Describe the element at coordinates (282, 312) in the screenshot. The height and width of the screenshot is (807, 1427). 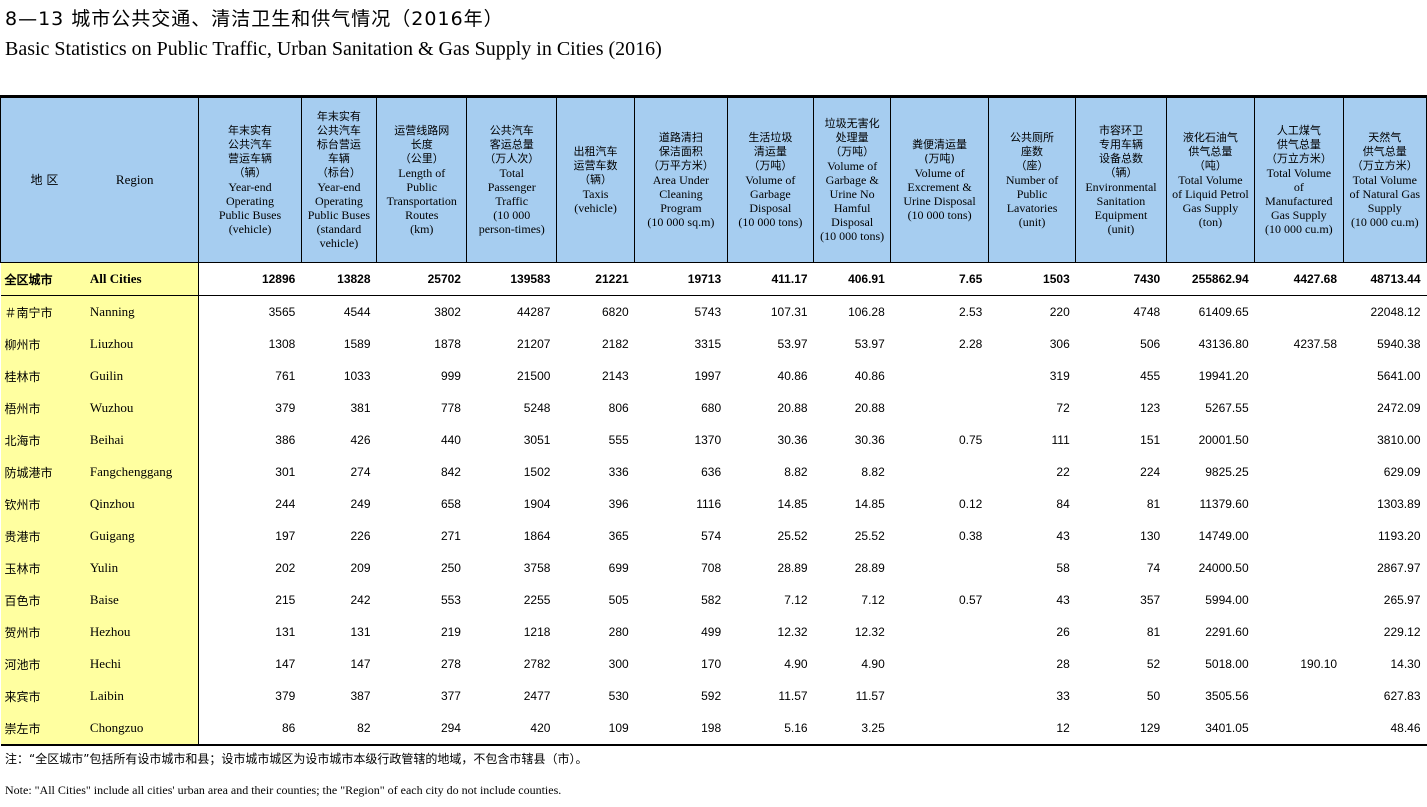
I see `table-cell: 3565` at that location.